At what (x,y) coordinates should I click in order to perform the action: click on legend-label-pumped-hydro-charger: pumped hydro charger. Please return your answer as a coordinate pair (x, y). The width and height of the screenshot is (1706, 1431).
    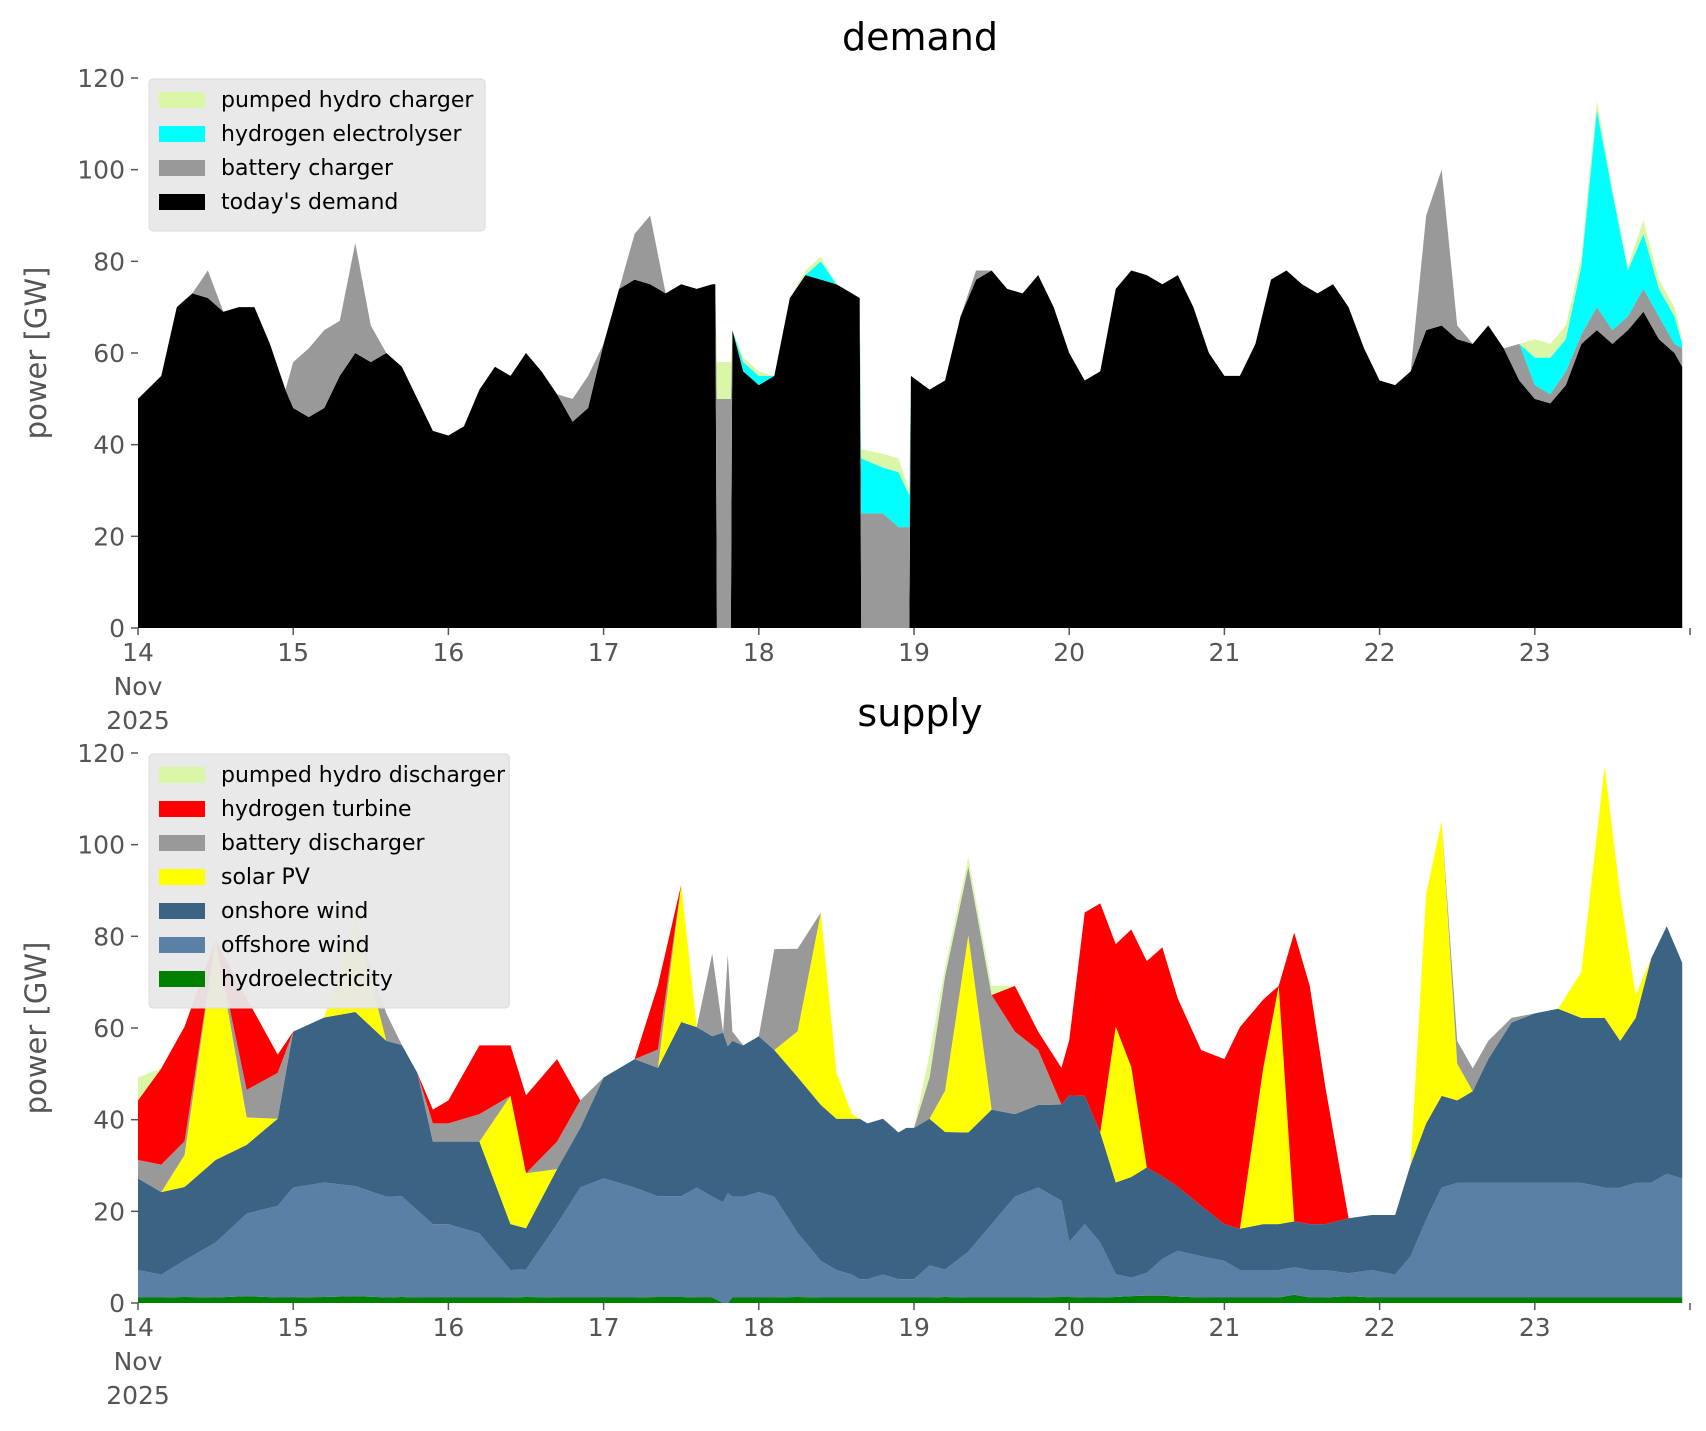
    Looking at the image, I should click on (347, 100).